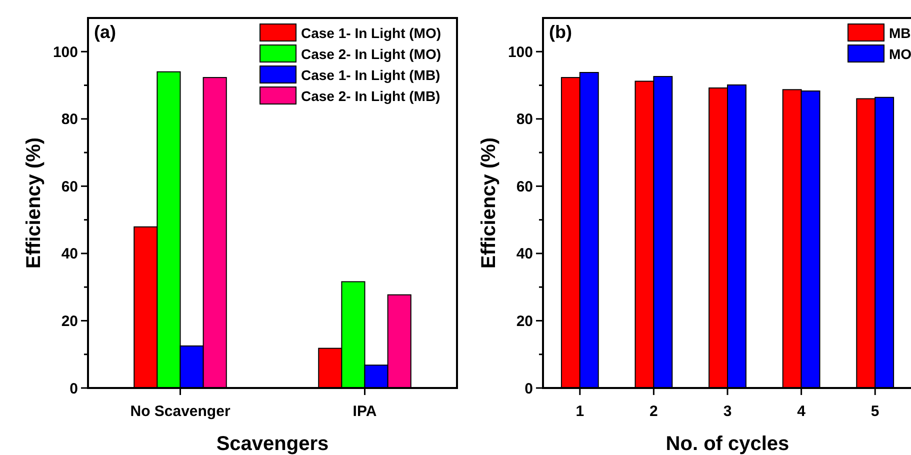 Image resolution: width=911 pixels, height=455 pixels. I want to click on x-tick-label: 2, so click(654, 411).